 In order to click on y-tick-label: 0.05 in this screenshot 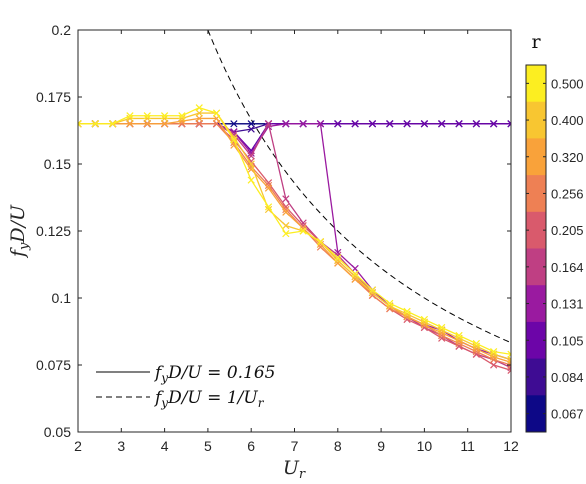, I will do `click(57, 432)`.